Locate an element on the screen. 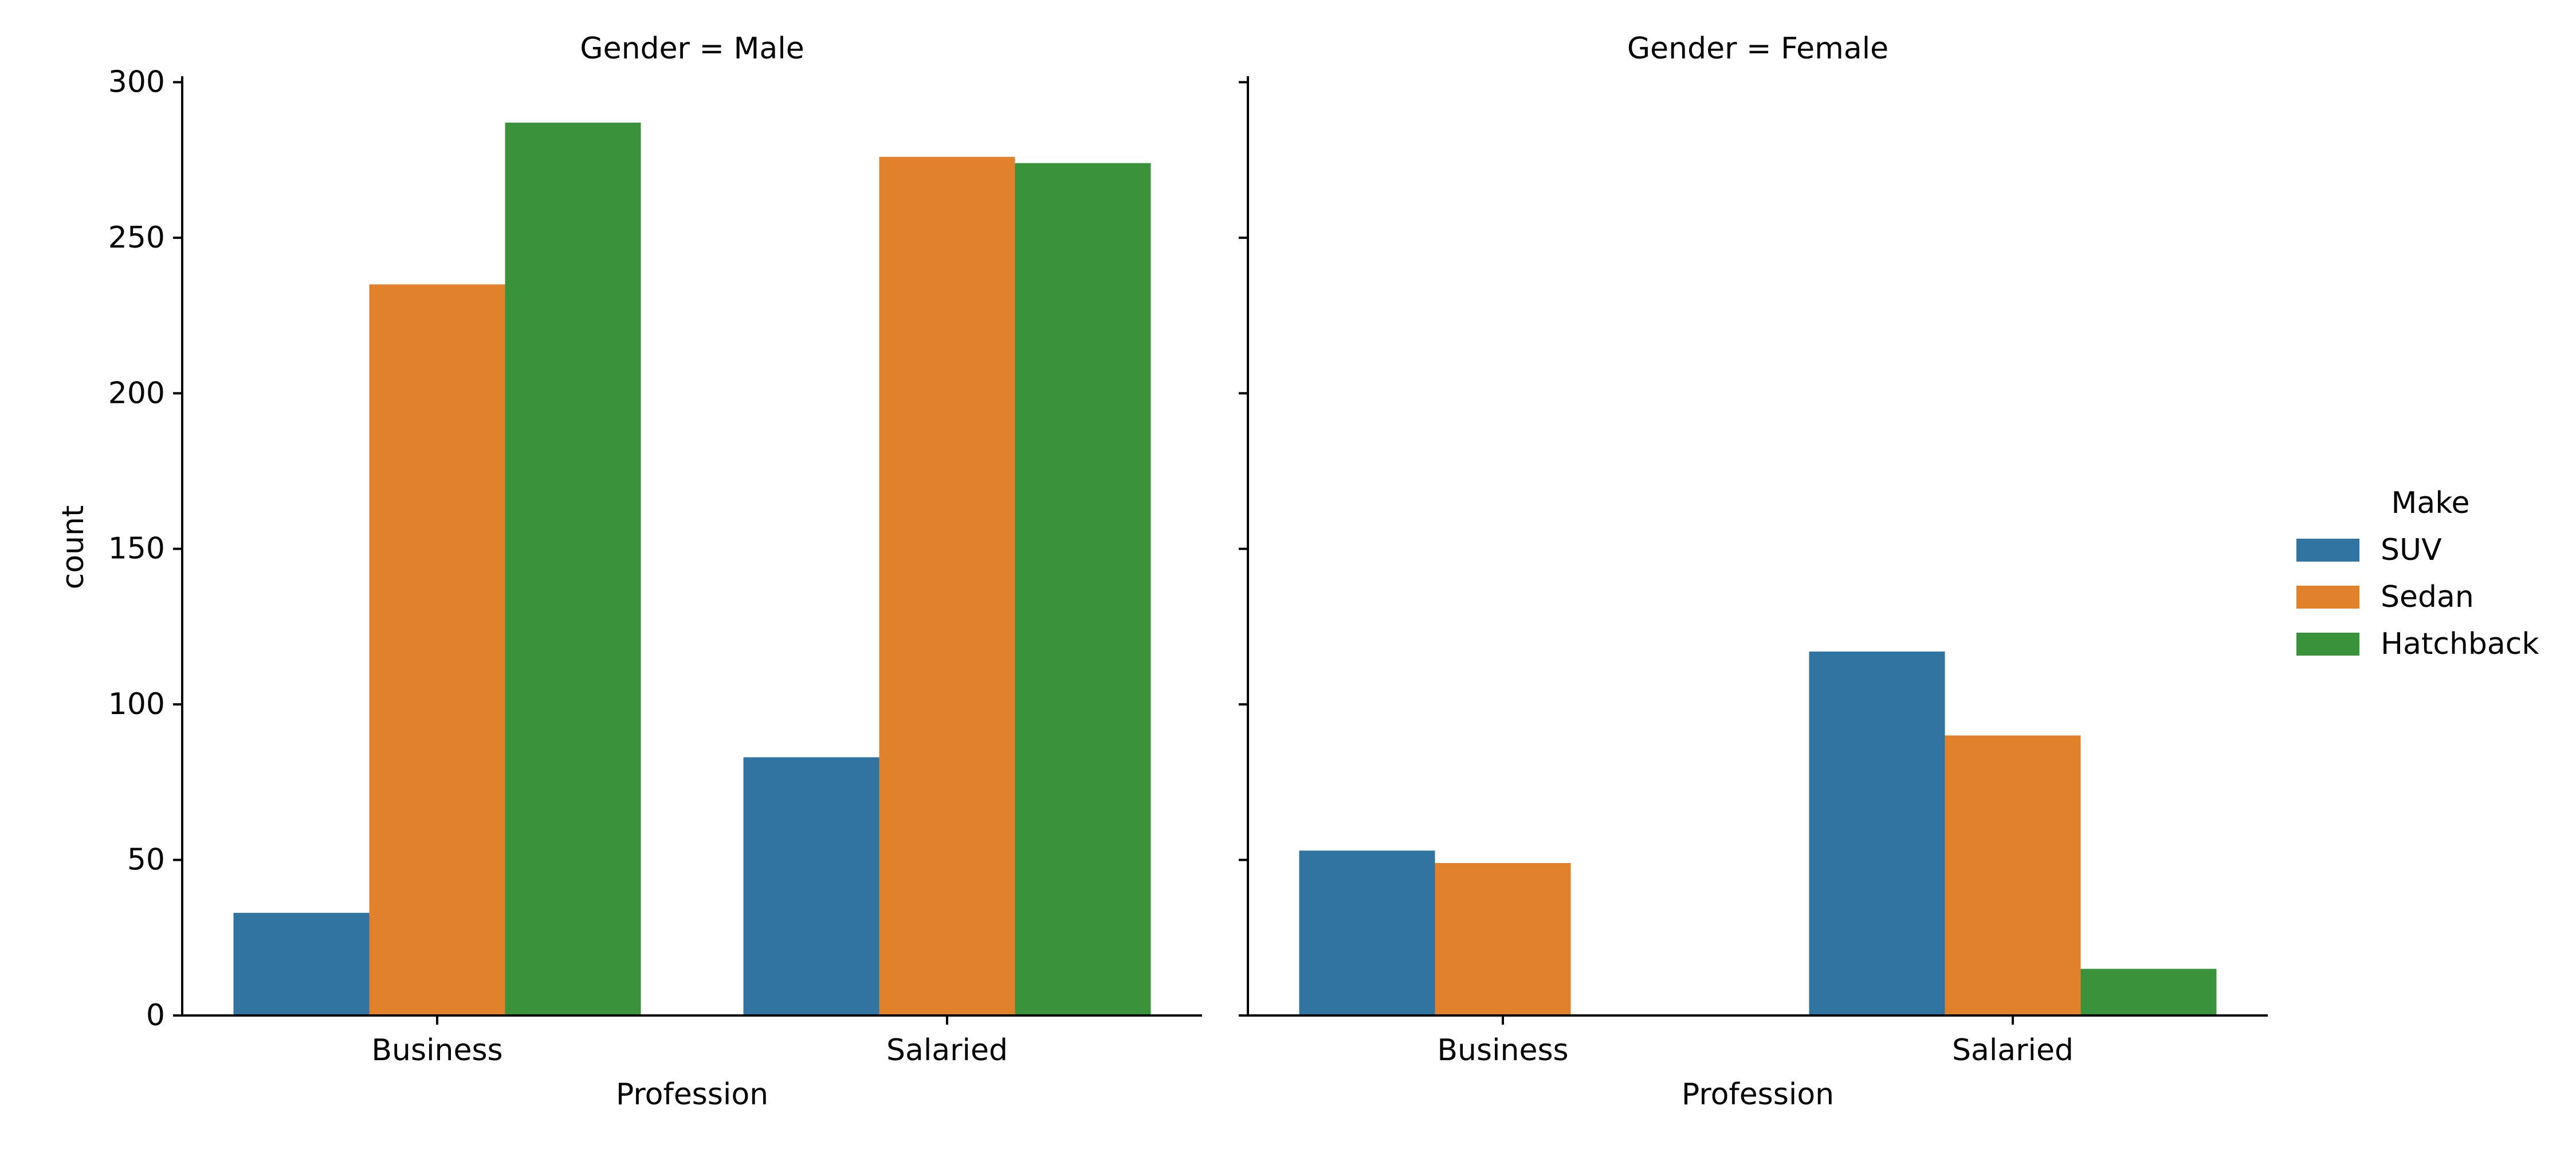 This screenshot has width=2576, height=1149. legend-swatch-sedan is located at coordinates (2328, 597).